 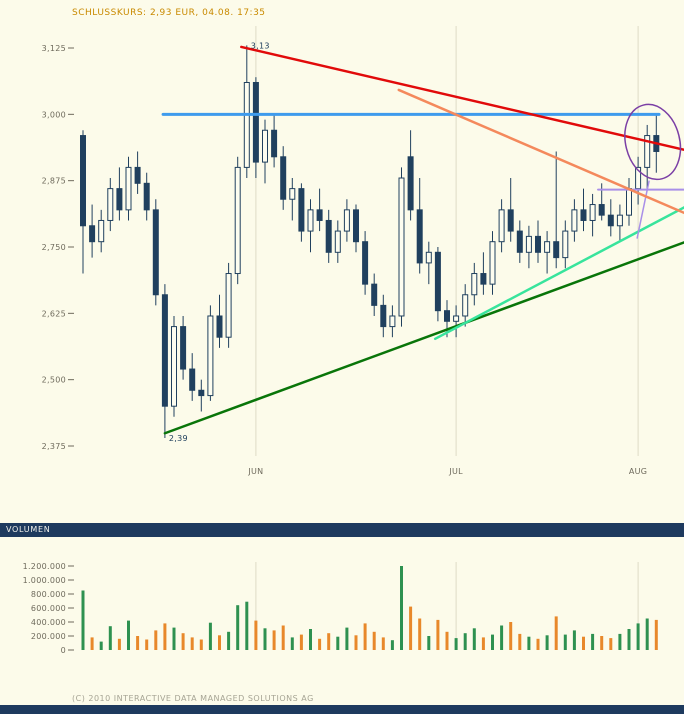 What do you see at coordinates (54, 48) in the screenshot?
I see `price-axis-label: 3,125` at bounding box center [54, 48].